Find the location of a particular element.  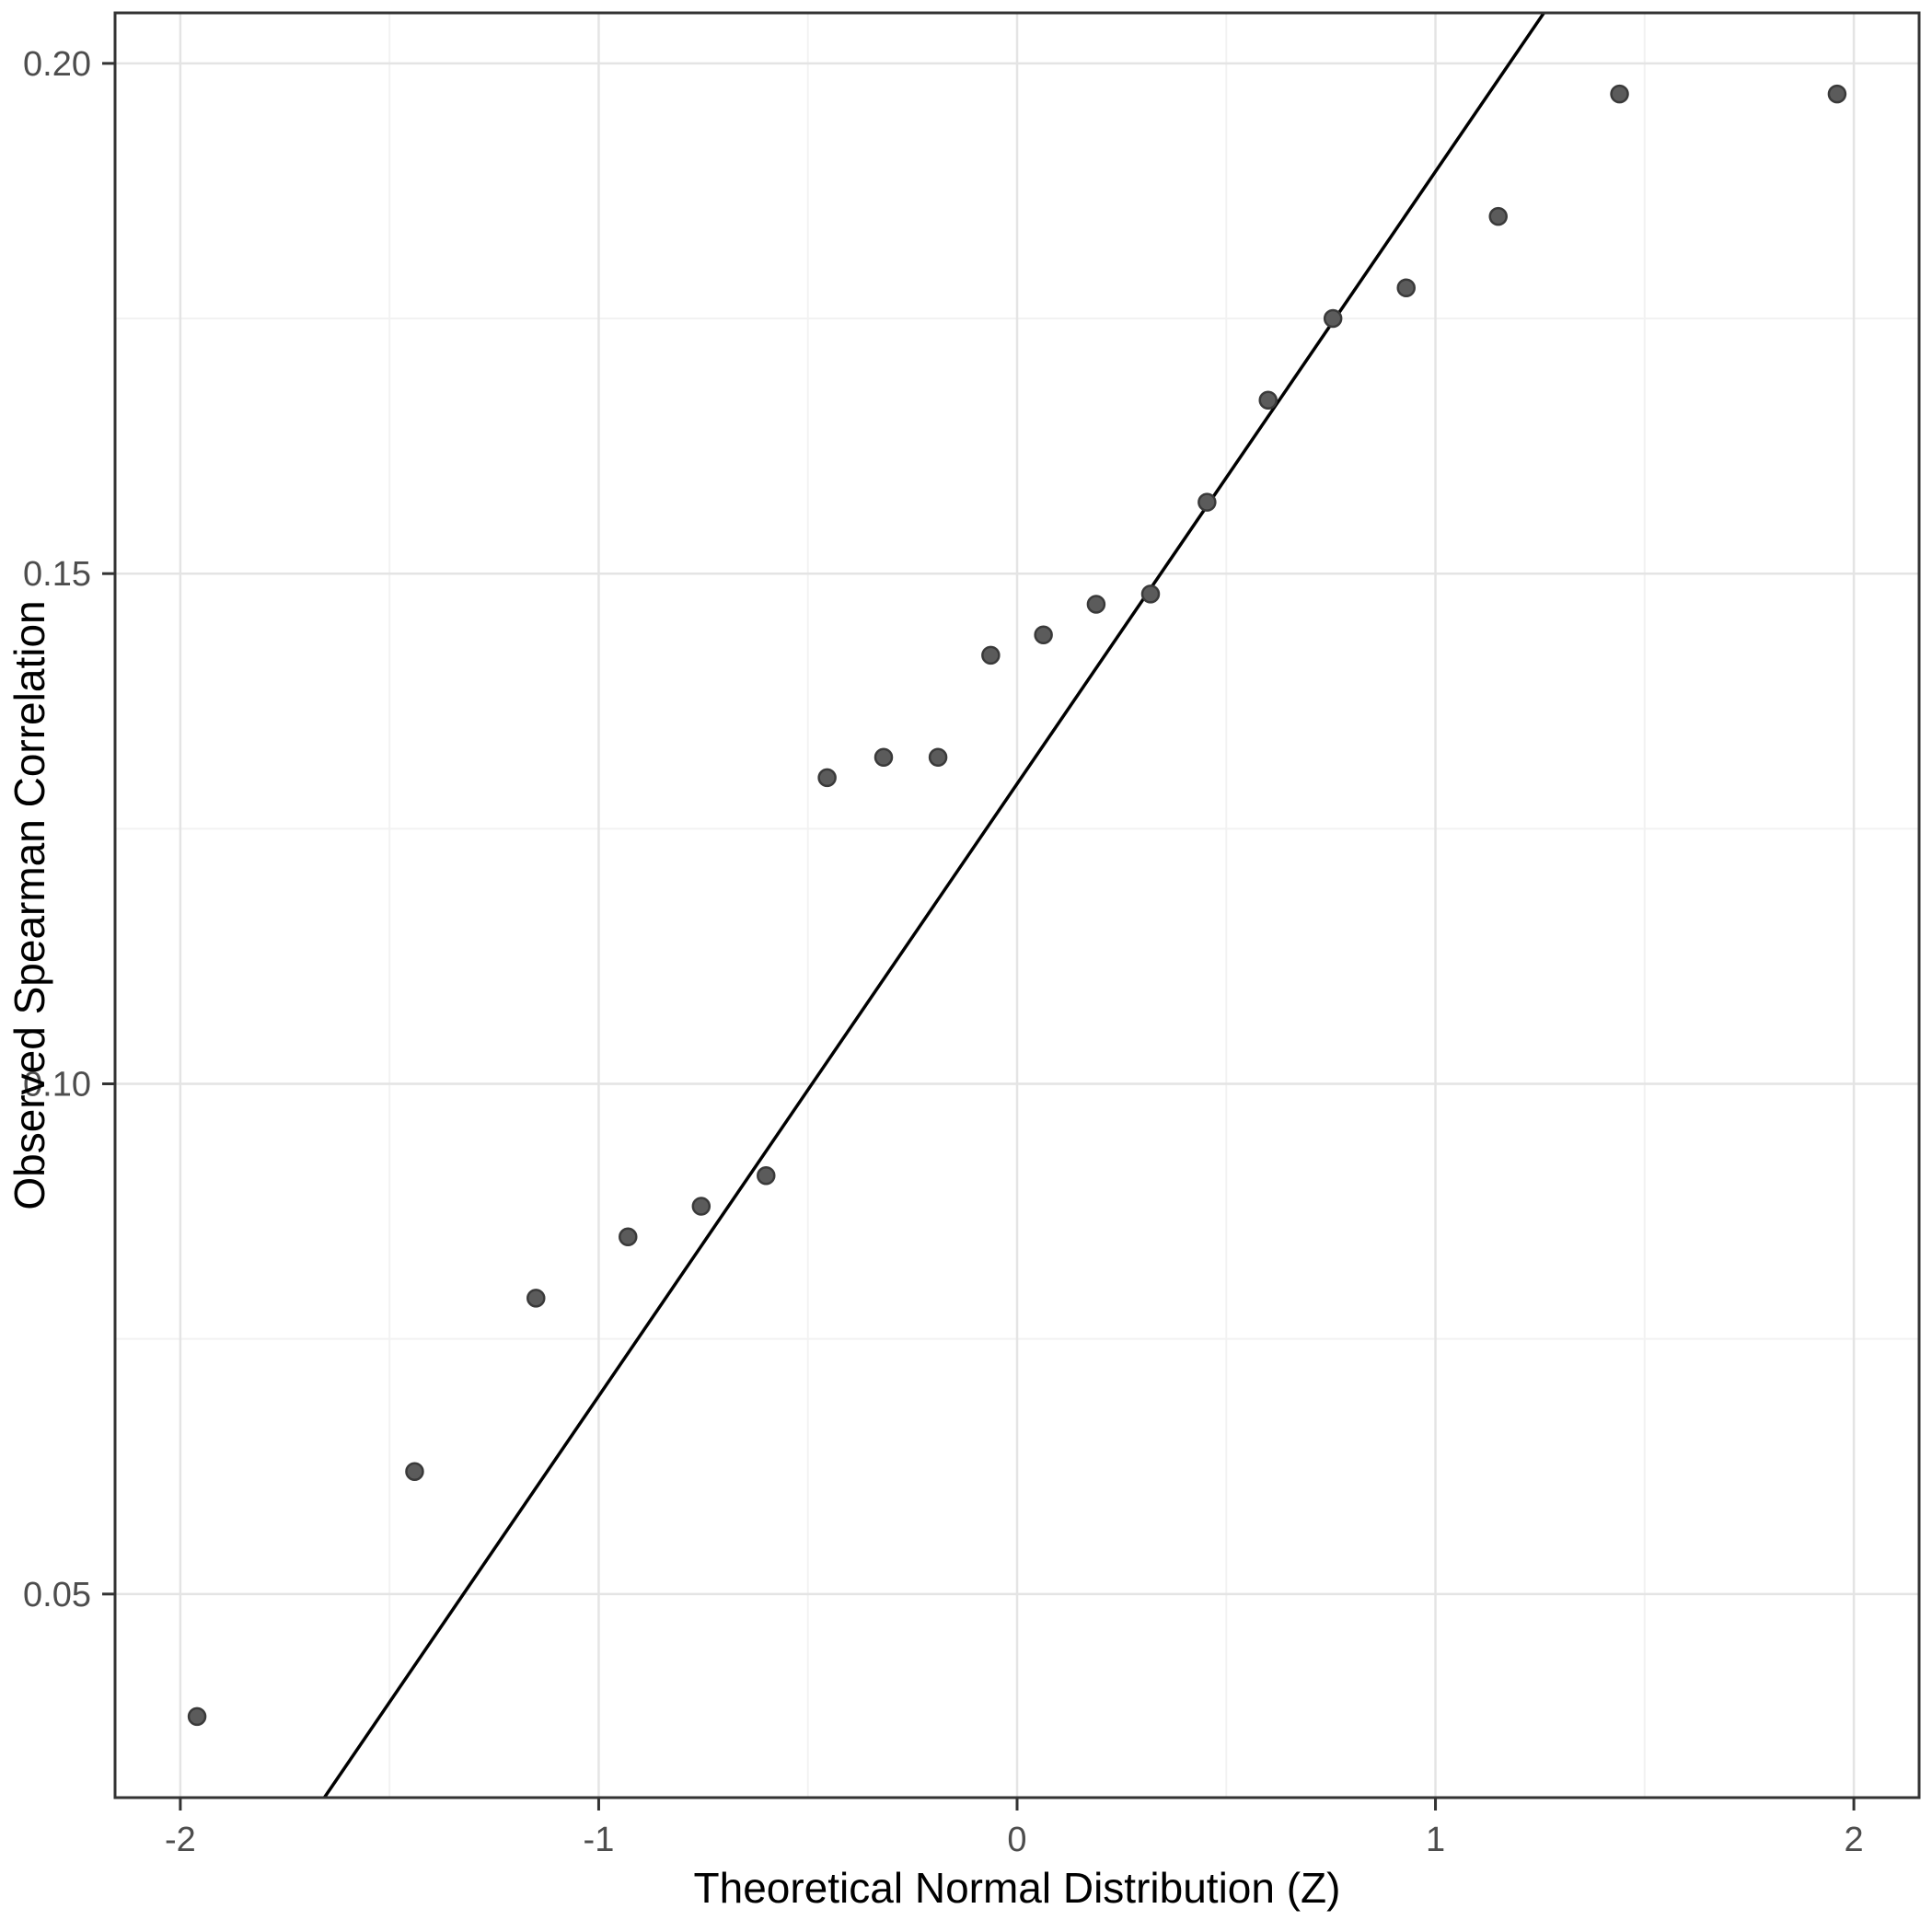

y-tick-label: 0.15 is located at coordinates (57, 574).